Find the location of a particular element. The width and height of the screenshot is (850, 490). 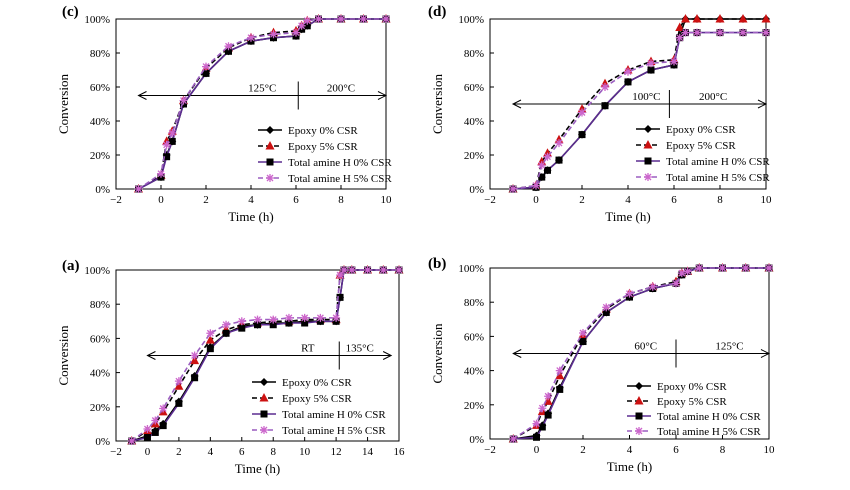

panel-label: (c) is located at coordinates (70, 12).